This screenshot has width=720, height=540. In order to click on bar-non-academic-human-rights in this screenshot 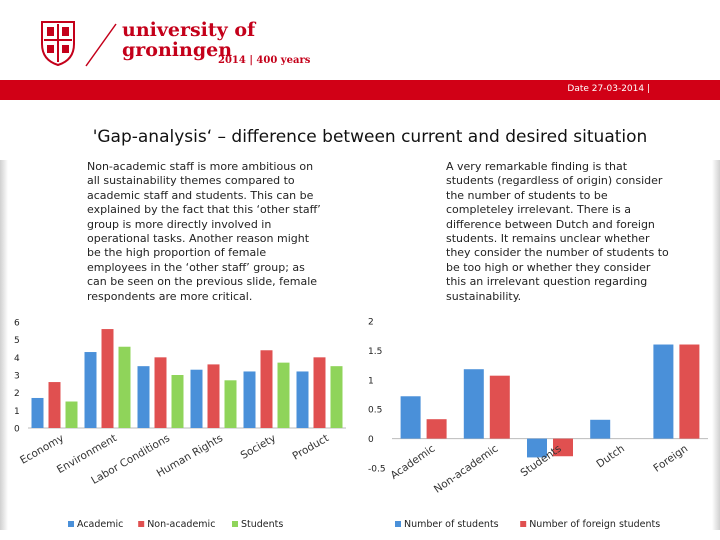, I will do `click(213, 396)`.